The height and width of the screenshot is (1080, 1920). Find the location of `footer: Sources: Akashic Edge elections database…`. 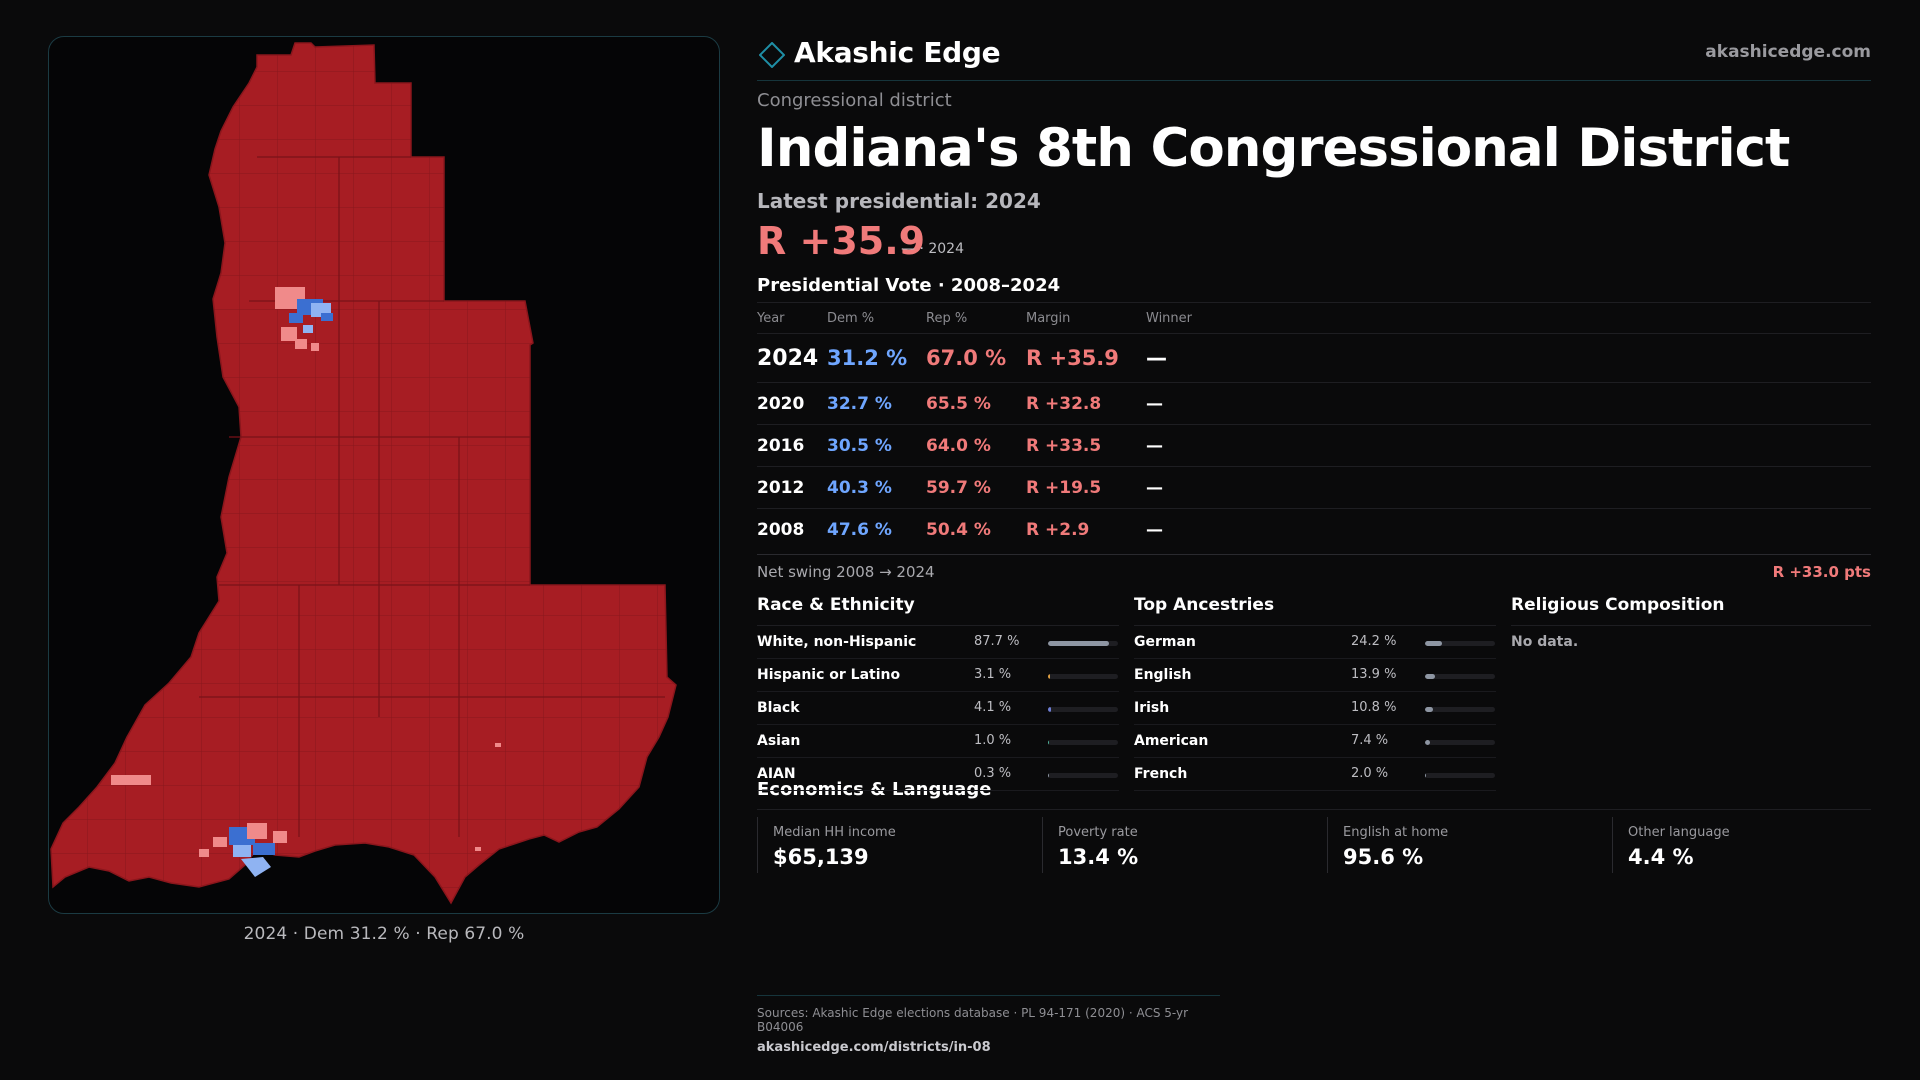

footer: Sources: Akashic Edge elections database… is located at coordinates (988, 1025).